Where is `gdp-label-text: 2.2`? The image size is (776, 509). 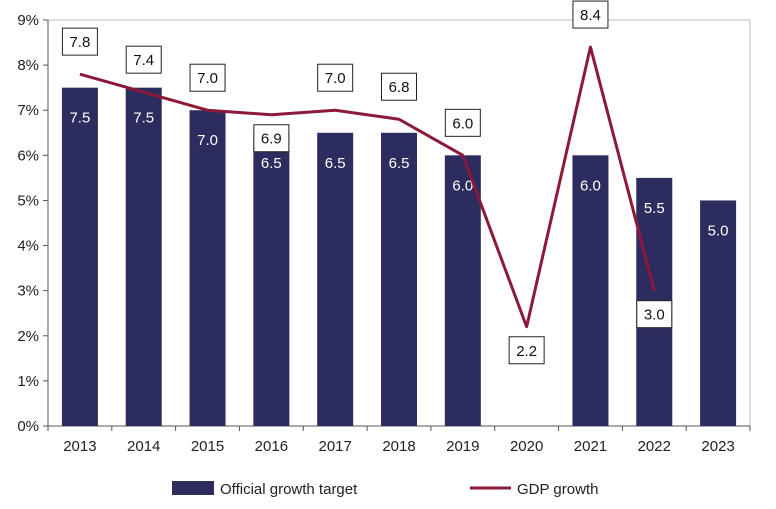
gdp-label-text: 2.2 is located at coordinates (526, 351).